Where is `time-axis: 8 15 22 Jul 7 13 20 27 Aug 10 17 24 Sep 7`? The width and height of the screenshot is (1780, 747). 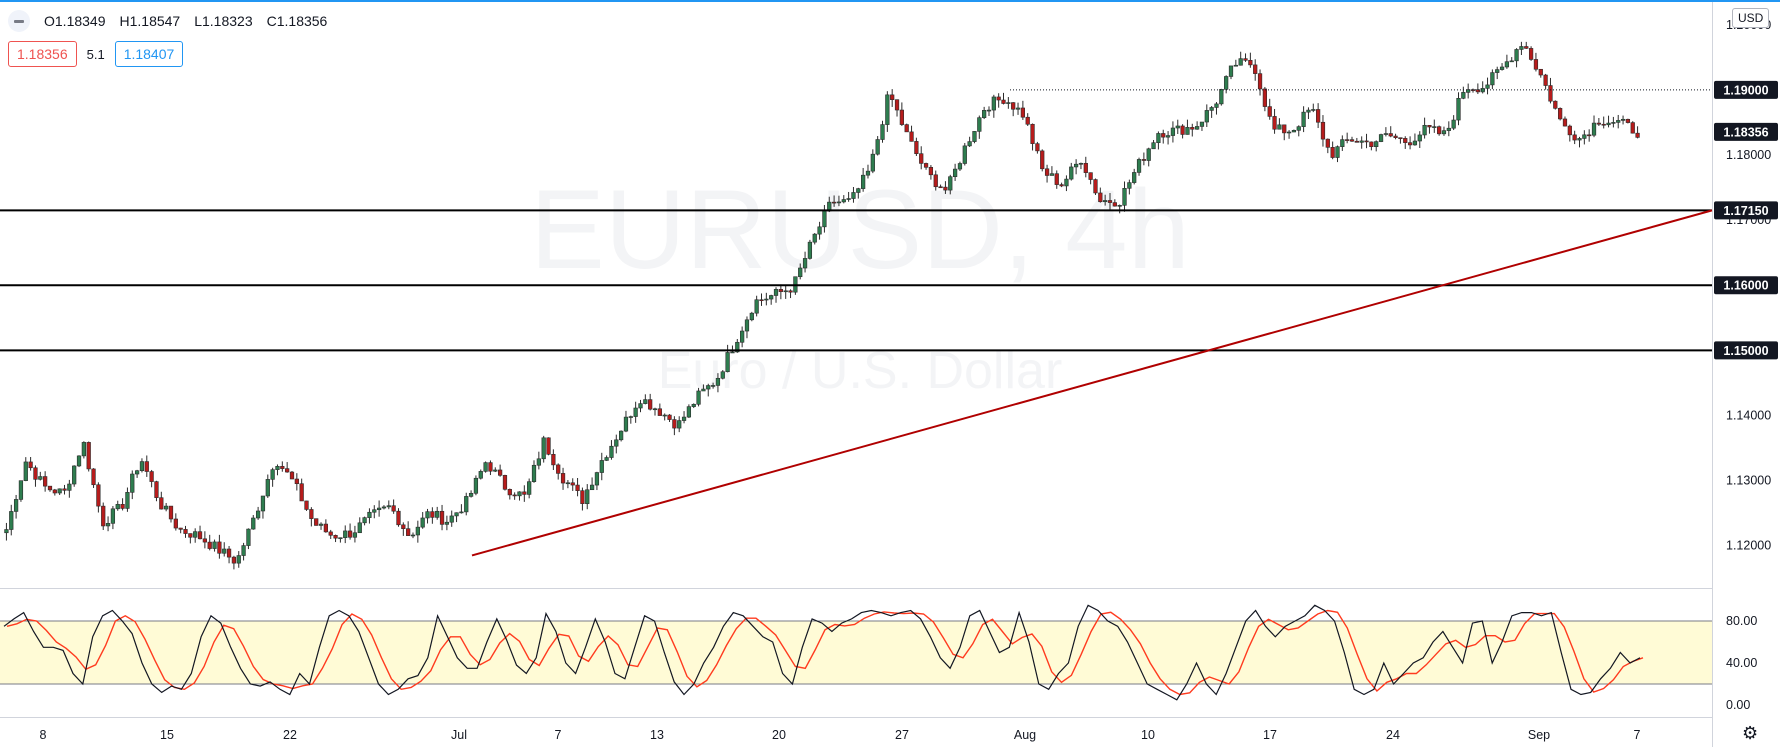 time-axis: 8 15 22 Jul 7 13 20 27 Aug 10 17 24 Sep 7 is located at coordinates (840, 735).